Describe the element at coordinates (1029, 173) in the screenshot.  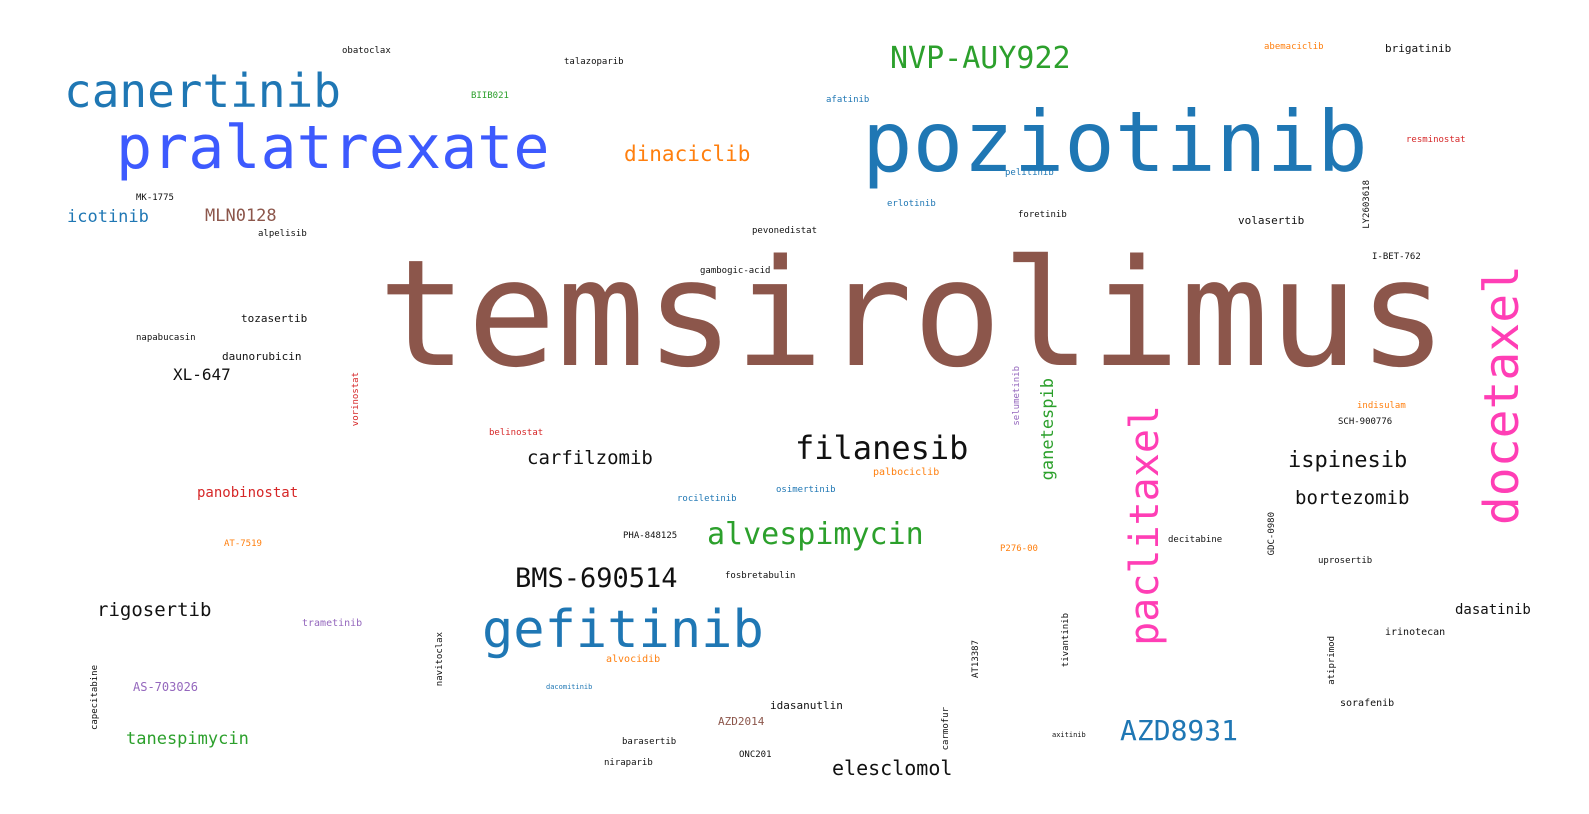
I see `word-pelitinib: pelitinib` at that location.